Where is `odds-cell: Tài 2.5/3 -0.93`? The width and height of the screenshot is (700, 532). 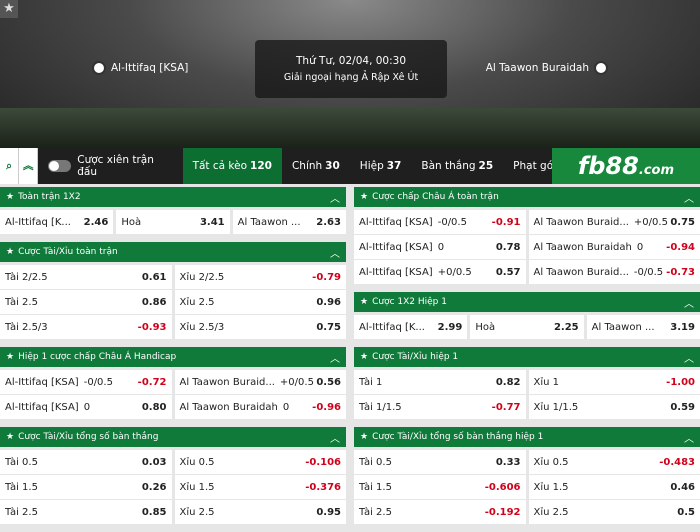 odds-cell: Tài 2.5/3 -0.93 is located at coordinates (86, 327).